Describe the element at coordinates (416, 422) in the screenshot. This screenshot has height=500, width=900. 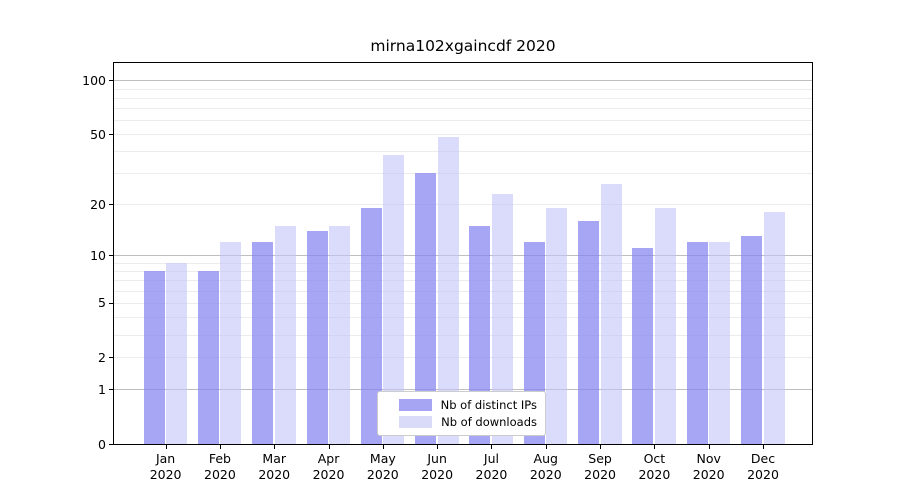
I see `legend-swatch-downloads-icon` at that location.